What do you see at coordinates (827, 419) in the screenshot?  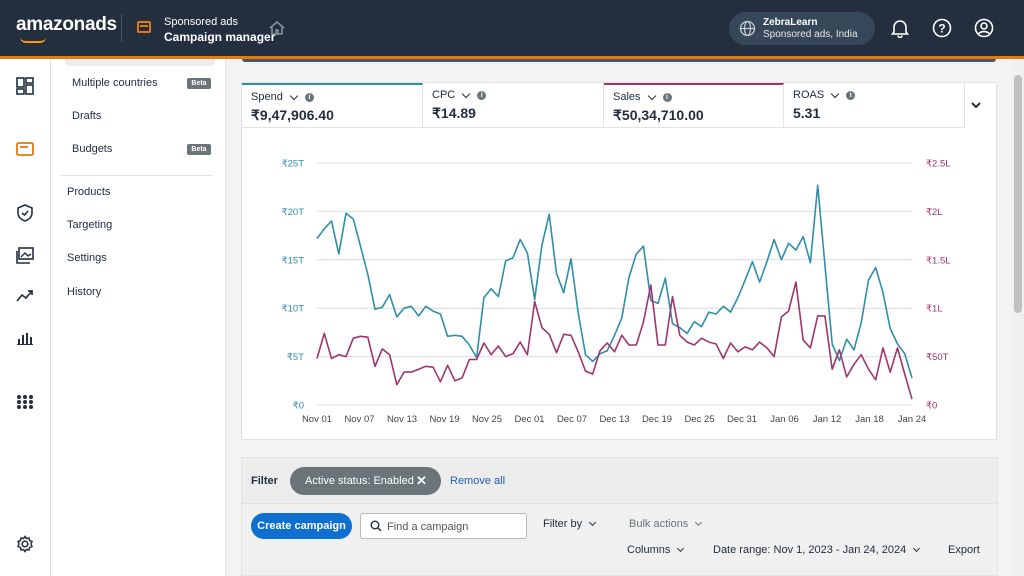 I see `x-tick-label: Jan 12` at bounding box center [827, 419].